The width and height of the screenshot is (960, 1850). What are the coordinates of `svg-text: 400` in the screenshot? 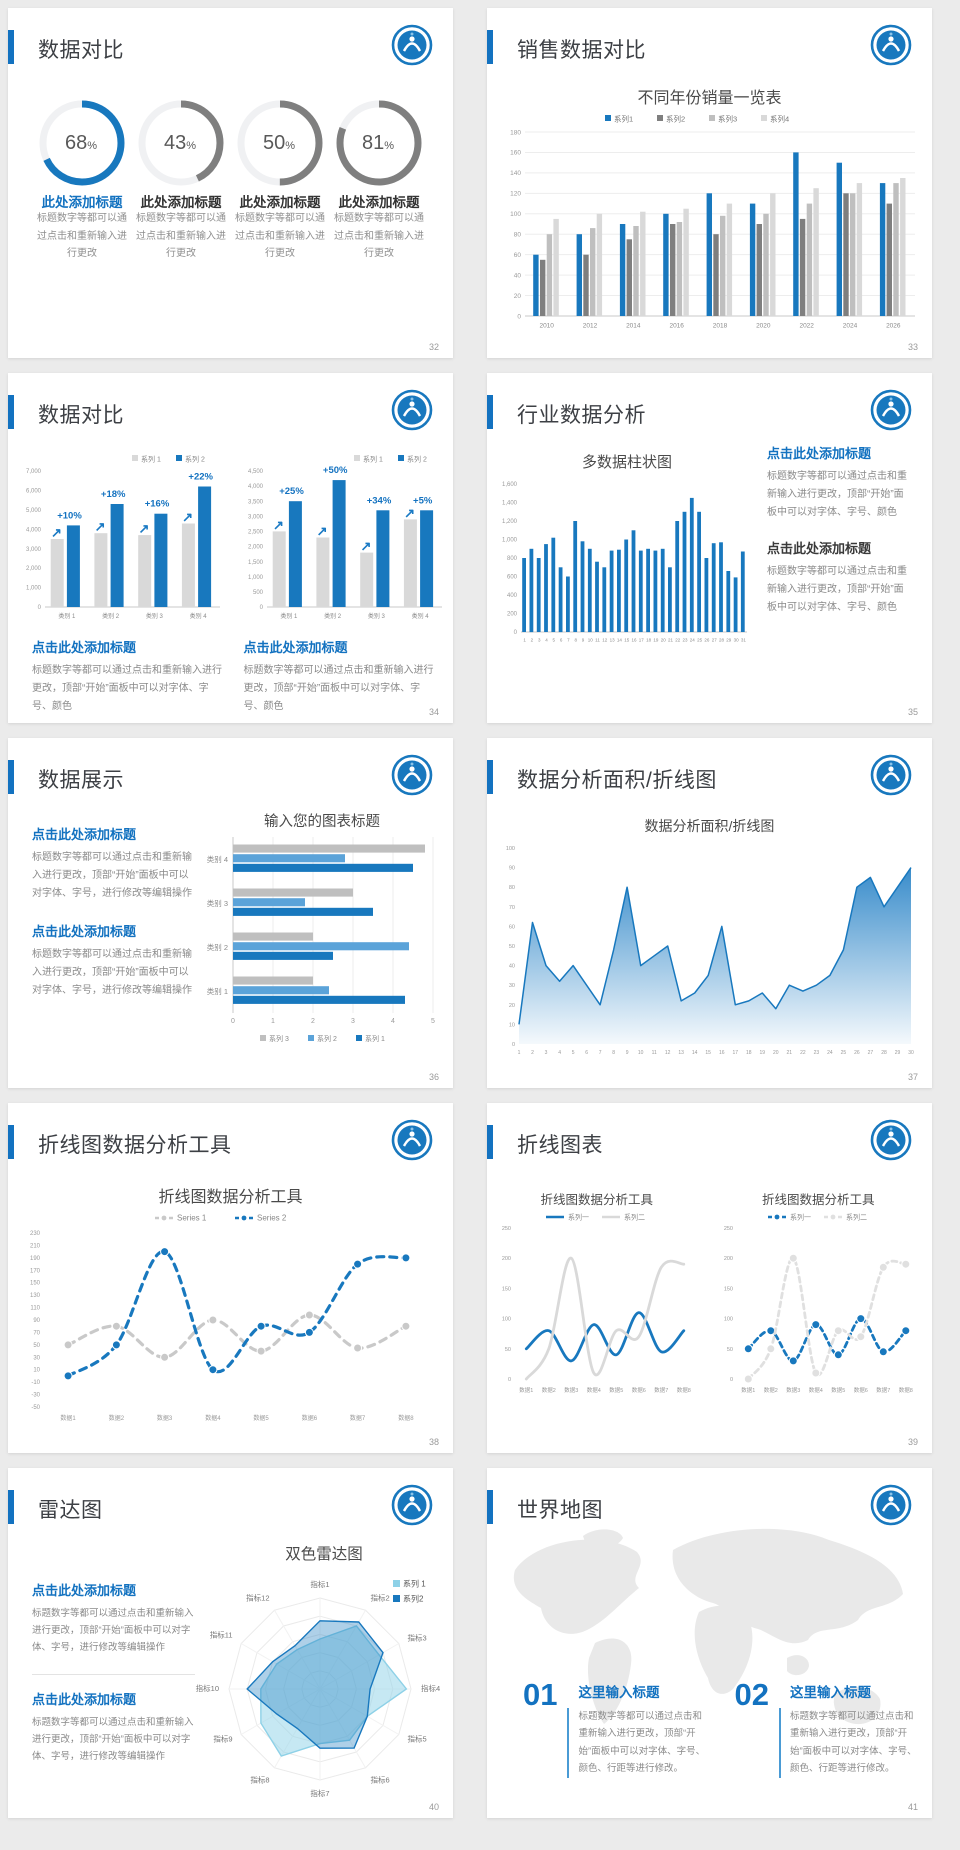 It's located at (512, 596).